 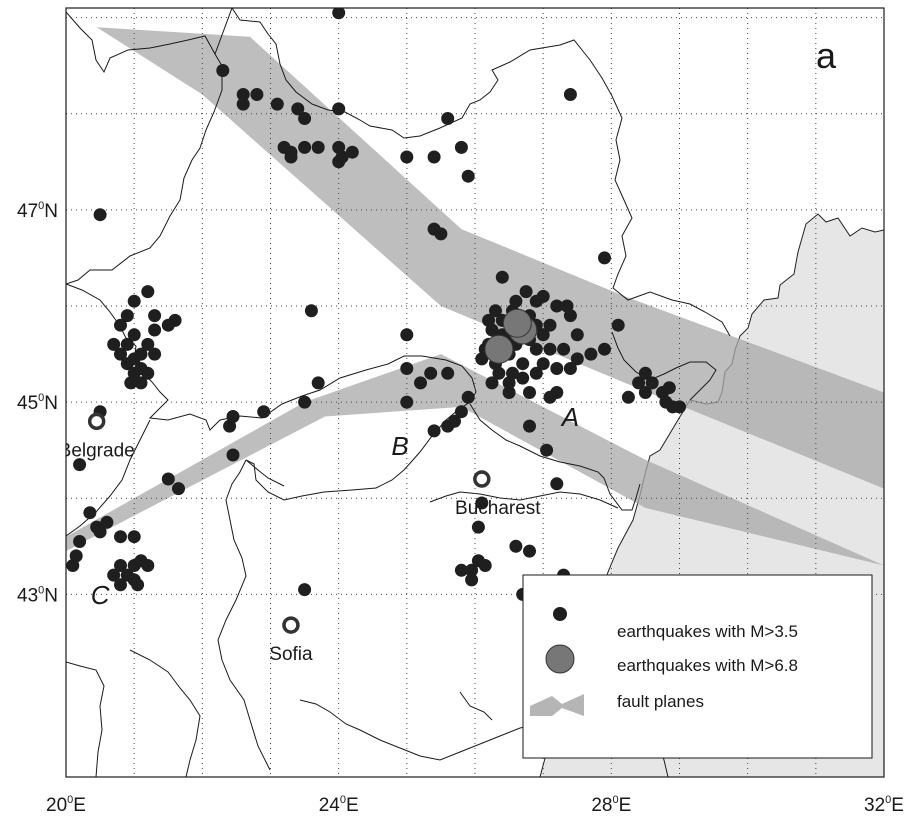 I want to click on zone-label: C, so click(x=100, y=595).